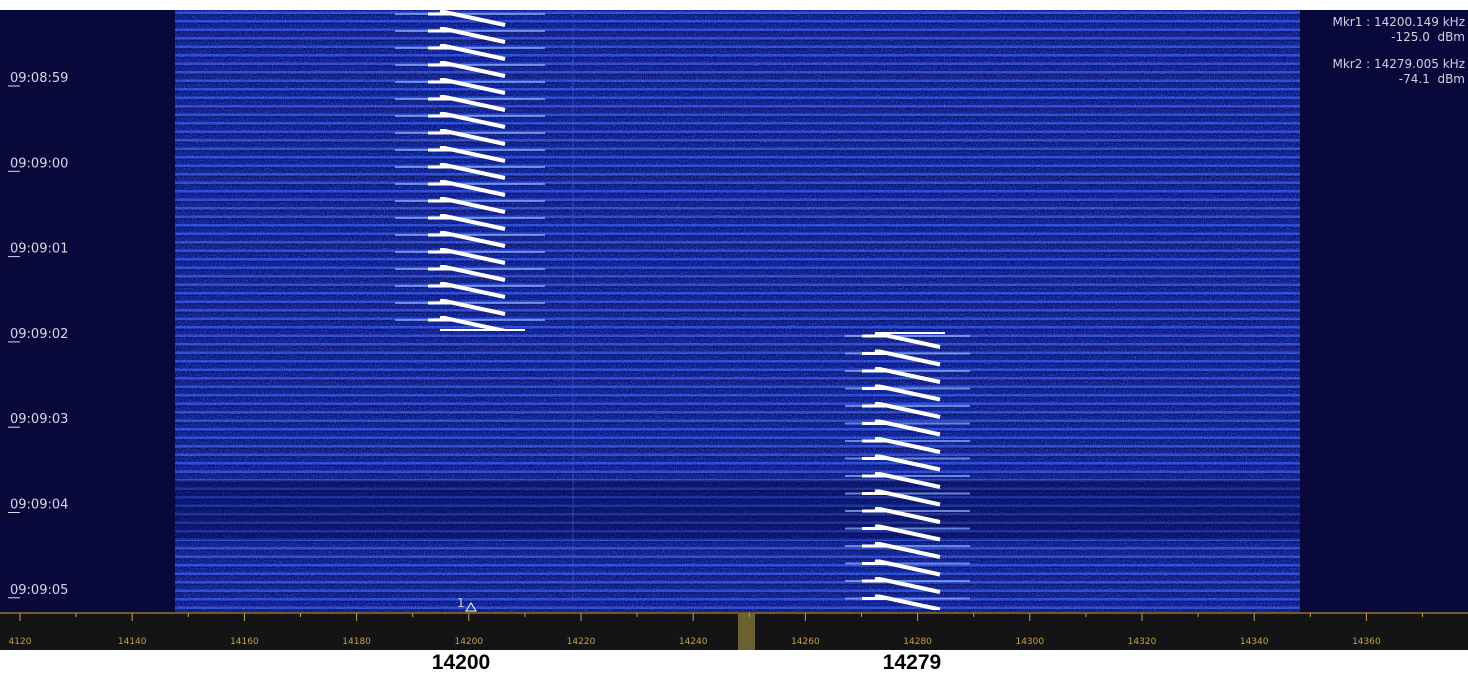 The width and height of the screenshot is (1468, 673). I want to click on marker-flag: 1, so click(461, 603).